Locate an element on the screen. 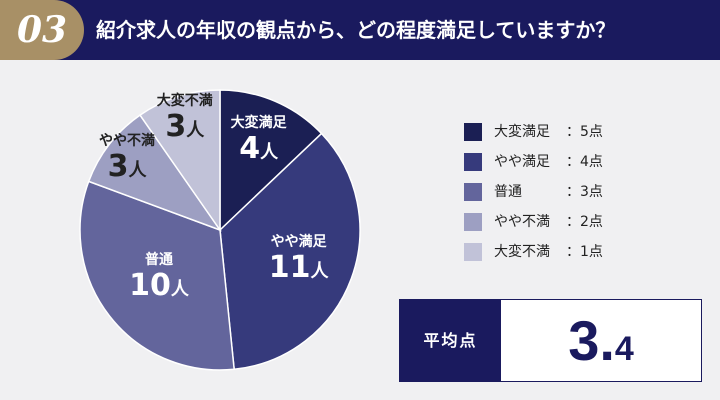 Image resolution: width=720 pixels, height=400 pixels. average-score-value: 3.4 is located at coordinates (601, 340).